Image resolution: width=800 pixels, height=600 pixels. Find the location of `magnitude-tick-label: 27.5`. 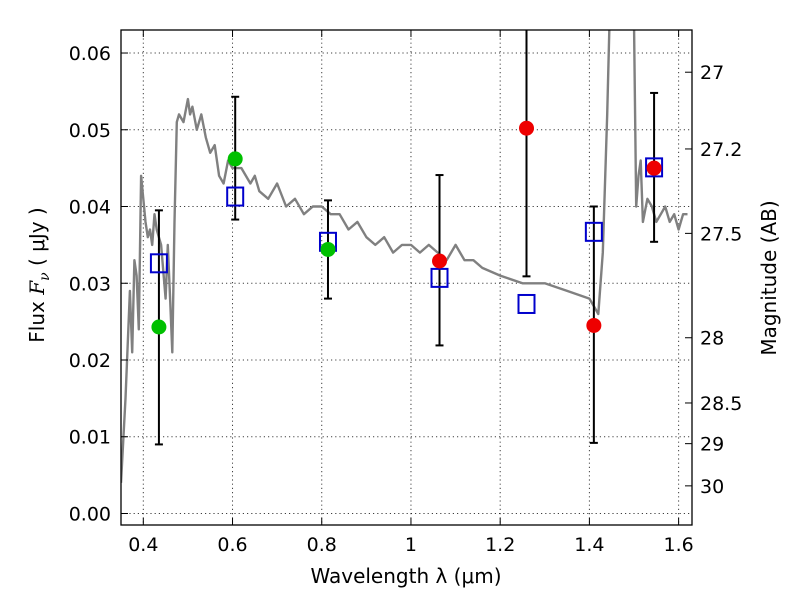

magnitude-tick-label: 27.5 is located at coordinates (721, 234).